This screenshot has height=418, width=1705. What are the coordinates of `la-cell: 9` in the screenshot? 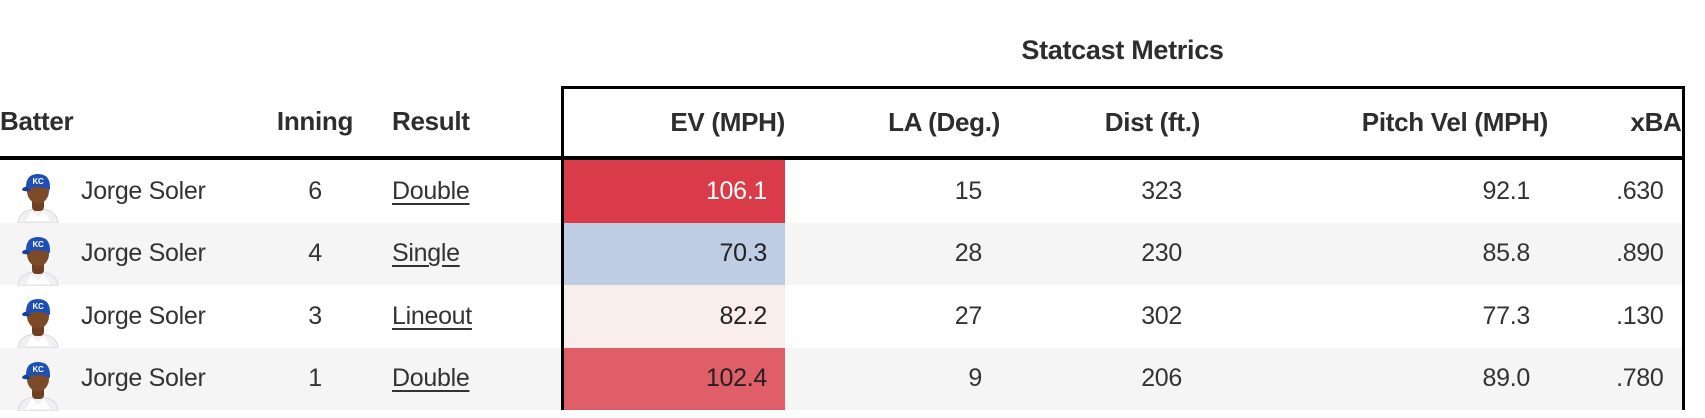 It's located at (975, 378).